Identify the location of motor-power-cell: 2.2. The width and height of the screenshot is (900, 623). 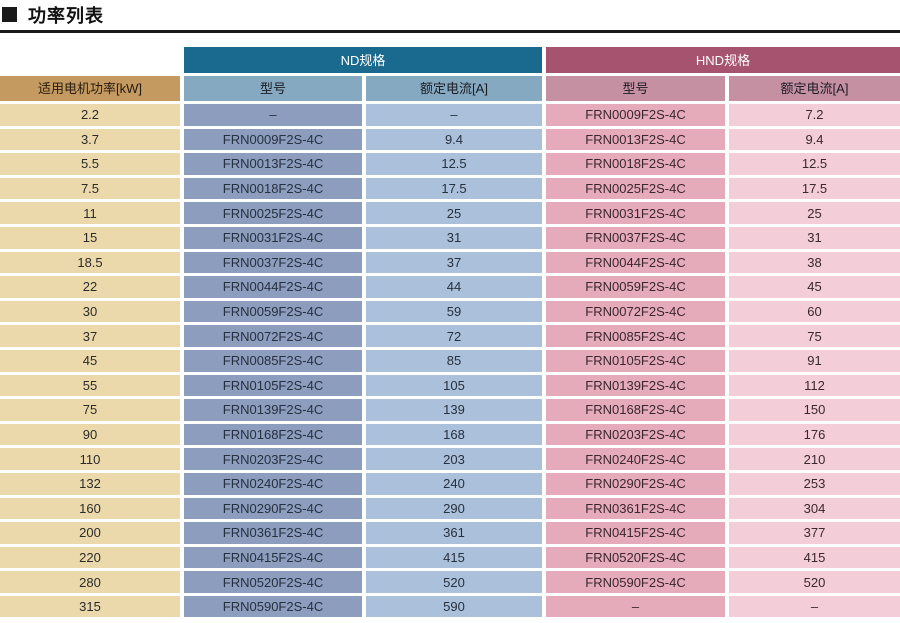
(90, 115).